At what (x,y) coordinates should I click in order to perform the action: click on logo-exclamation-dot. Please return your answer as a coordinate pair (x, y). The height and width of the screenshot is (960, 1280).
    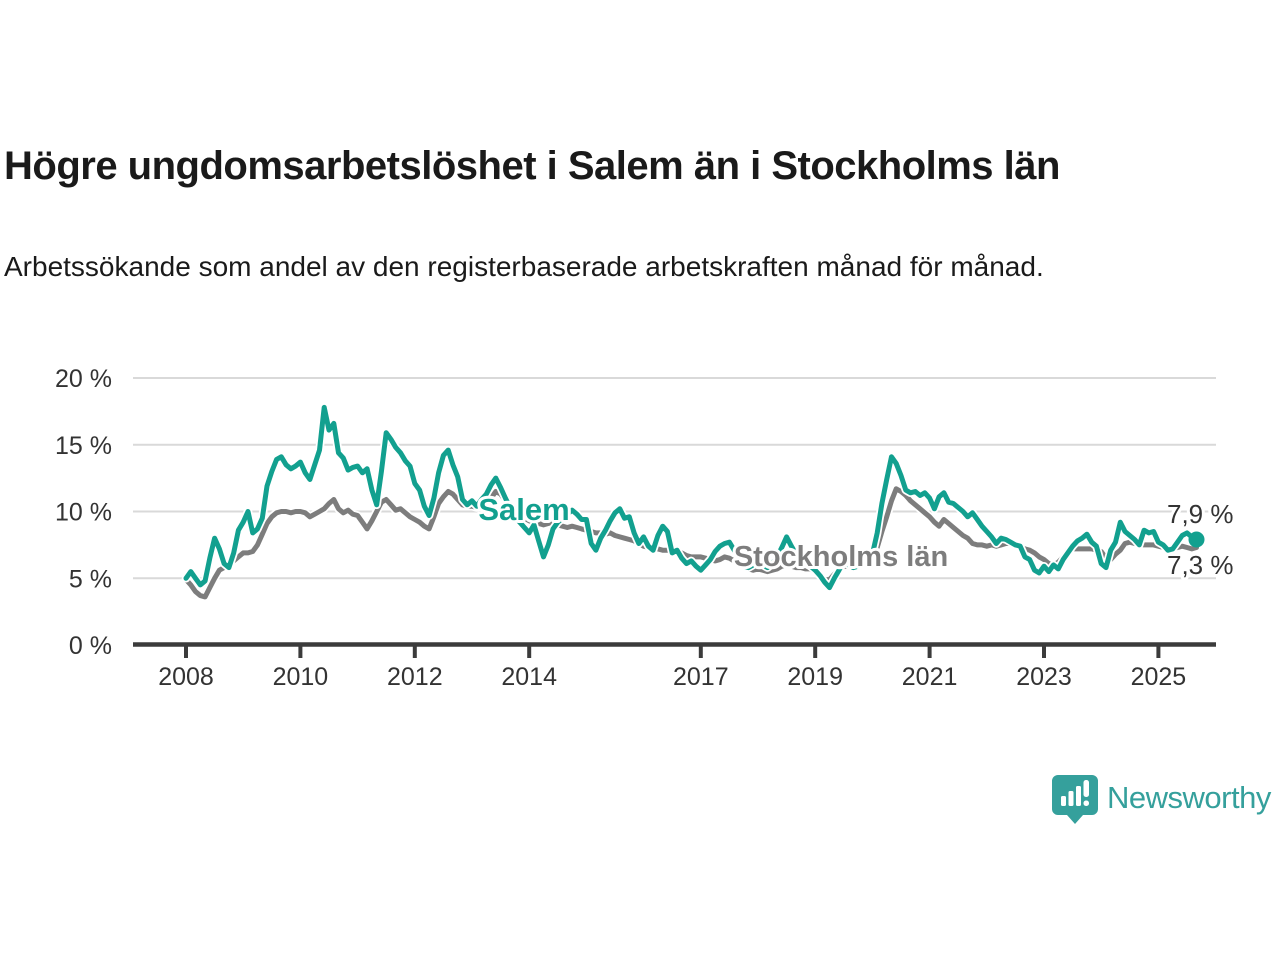
    Looking at the image, I should click on (1086, 803).